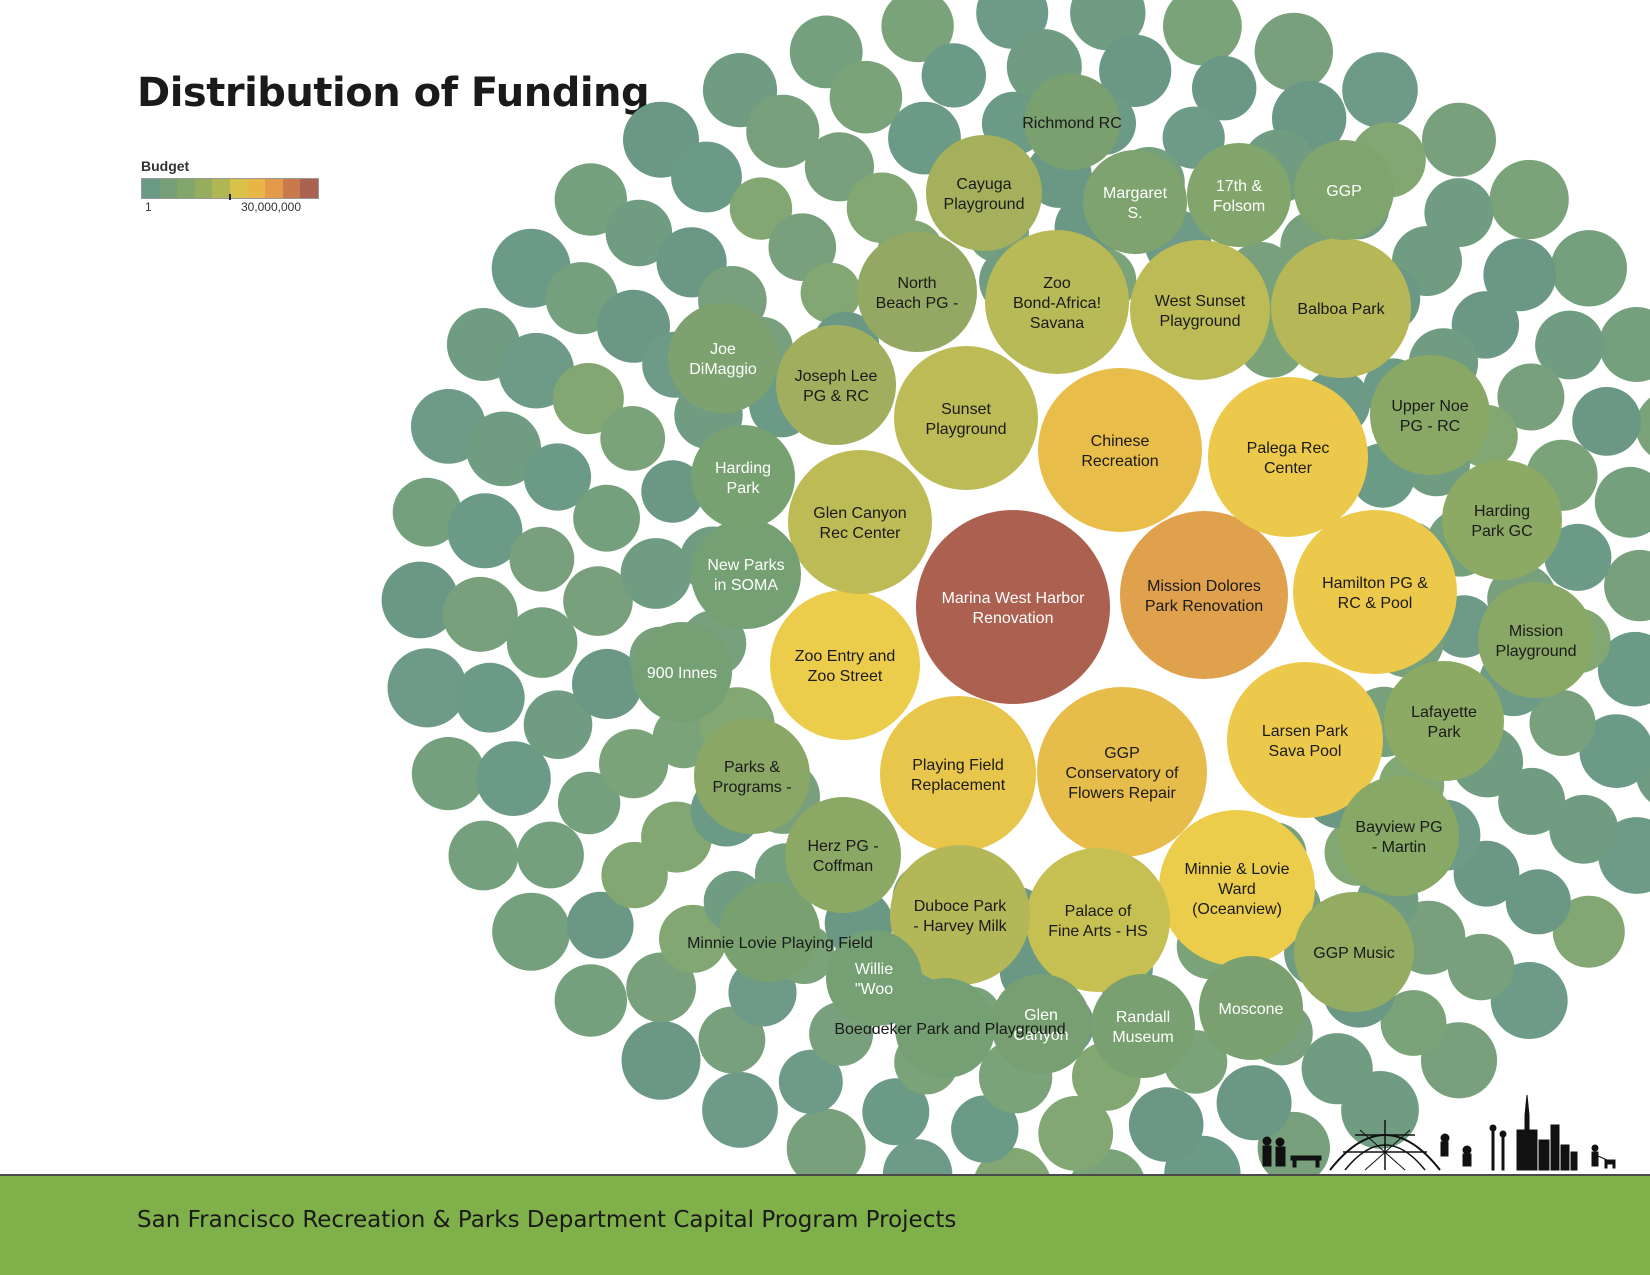 Image resolution: width=1650 pixels, height=1275 pixels. What do you see at coordinates (842, 846) in the screenshot?
I see `project-bubble-label: Herz PG -` at bounding box center [842, 846].